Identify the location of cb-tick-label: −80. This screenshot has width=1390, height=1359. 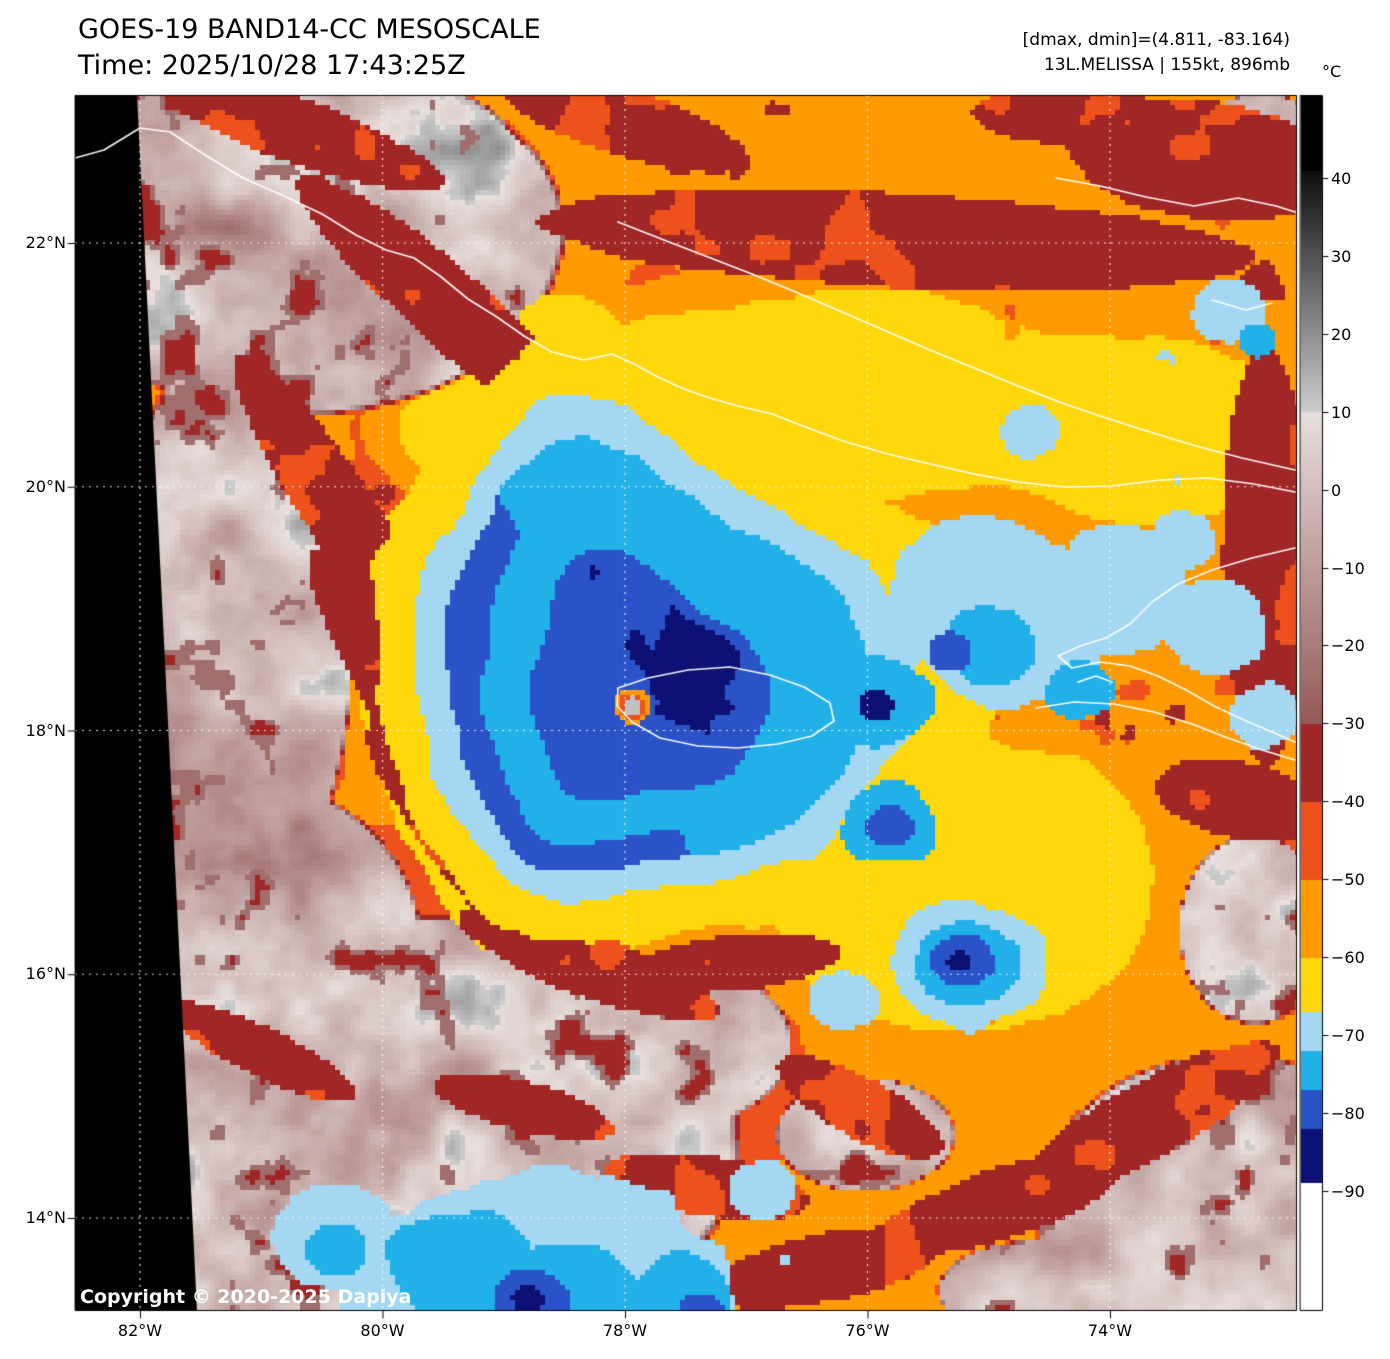
(1348, 1113).